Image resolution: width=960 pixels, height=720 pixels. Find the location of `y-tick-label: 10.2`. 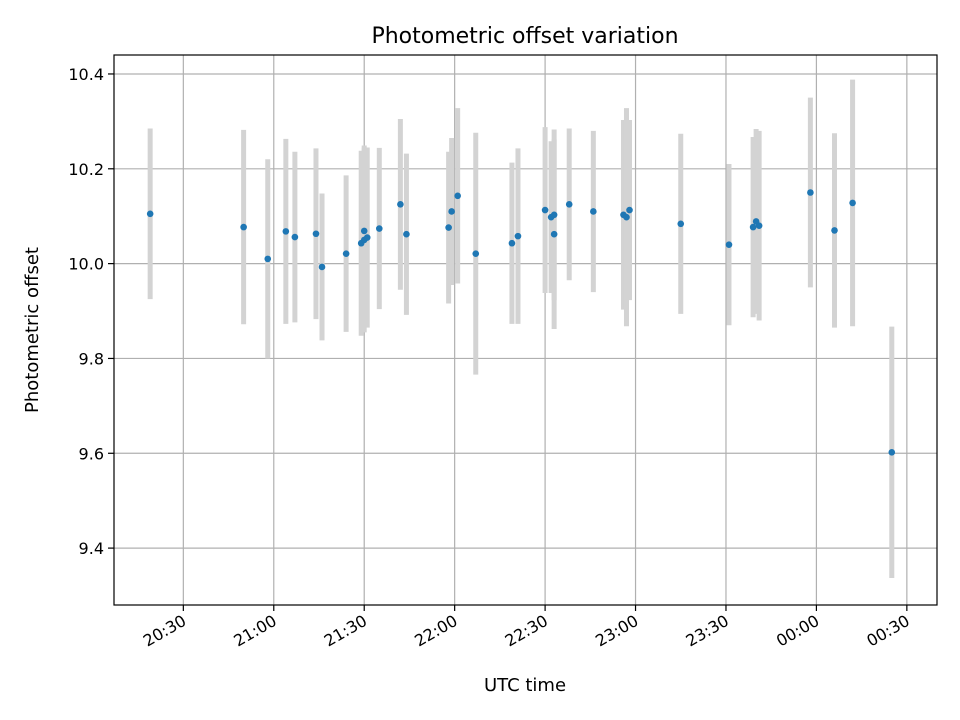

y-tick-label: 10.2 is located at coordinates (86, 169).